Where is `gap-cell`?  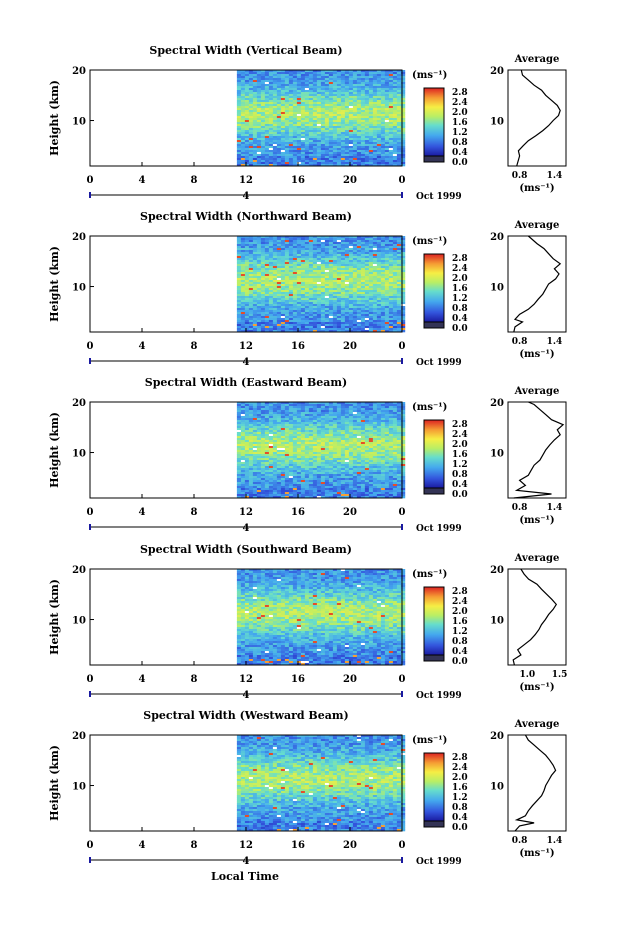
gap-cell is located at coordinates (386, 121).